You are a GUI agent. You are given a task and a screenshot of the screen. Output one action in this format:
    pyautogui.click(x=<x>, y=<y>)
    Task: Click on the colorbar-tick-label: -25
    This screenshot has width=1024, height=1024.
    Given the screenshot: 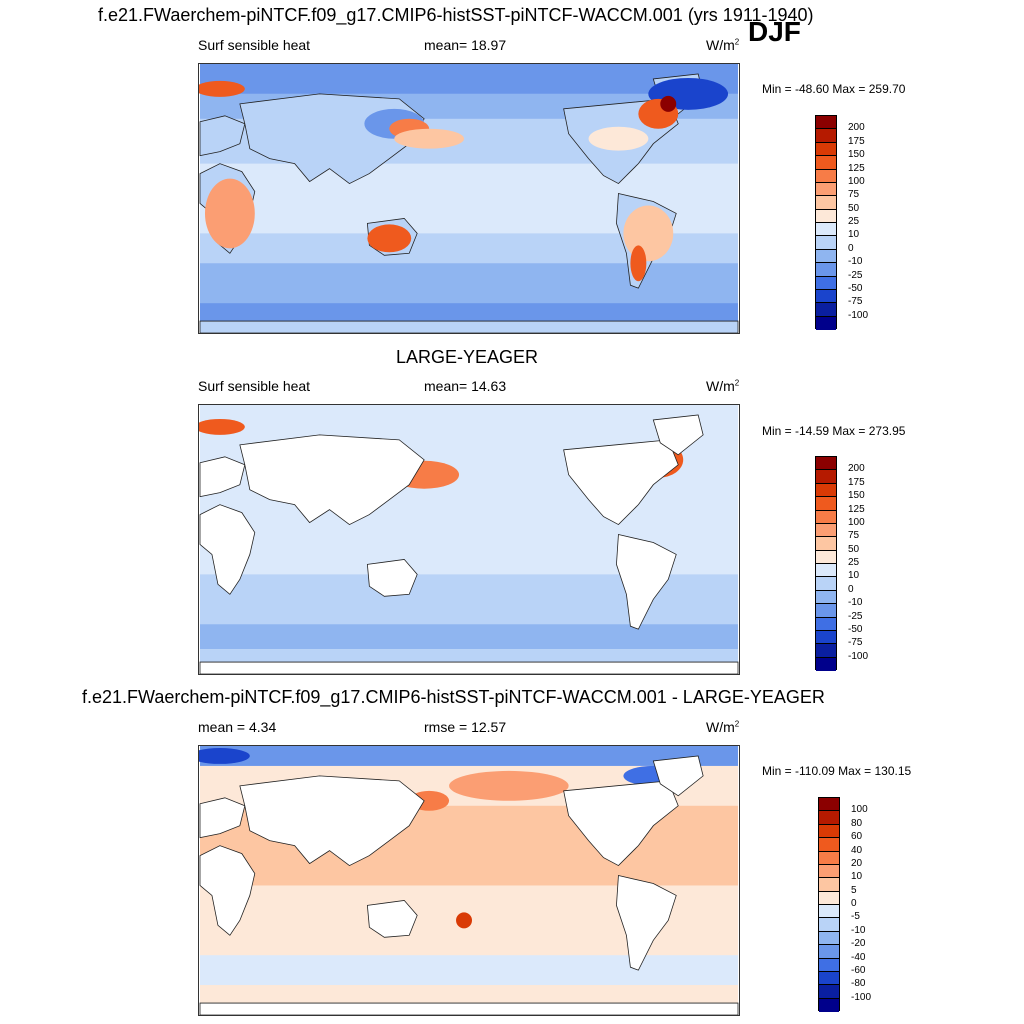 What is the action you would take?
    pyautogui.click(x=855, y=275)
    